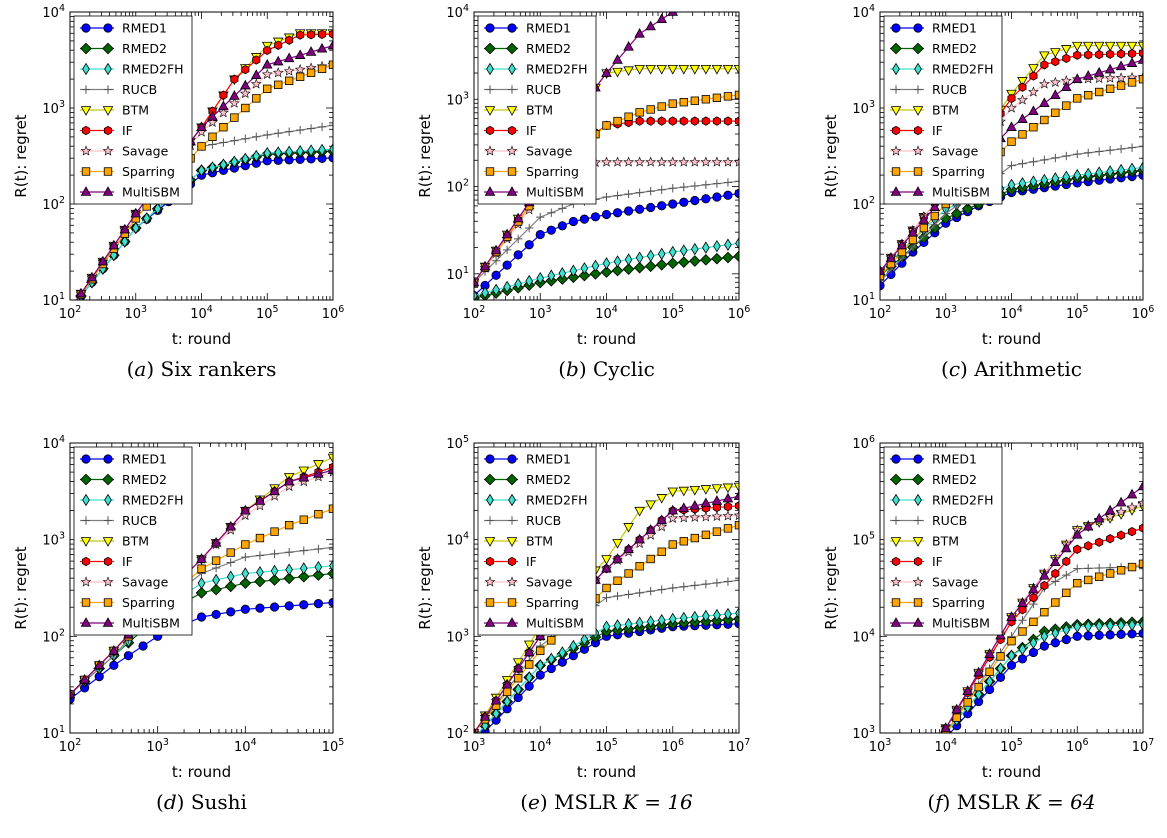 The height and width of the screenshot is (838, 1167). What do you see at coordinates (70, 313) in the screenshot?
I see `x-tick-label: 10²` at bounding box center [70, 313].